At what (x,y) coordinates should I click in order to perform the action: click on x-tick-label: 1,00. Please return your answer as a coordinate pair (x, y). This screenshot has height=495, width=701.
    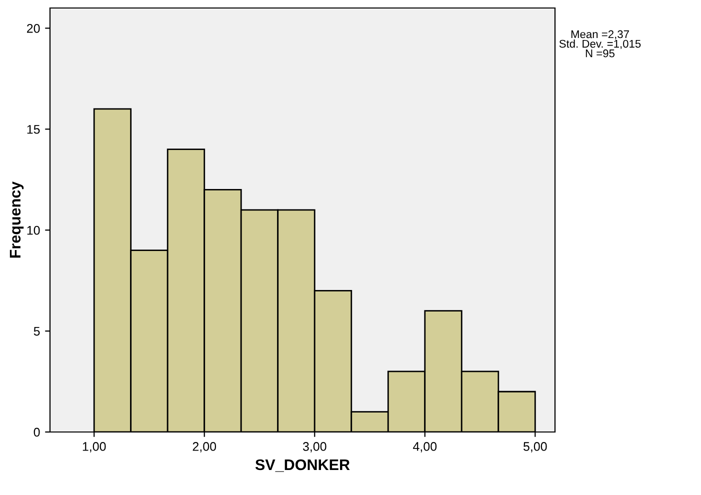
    Looking at the image, I should click on (94, 447).